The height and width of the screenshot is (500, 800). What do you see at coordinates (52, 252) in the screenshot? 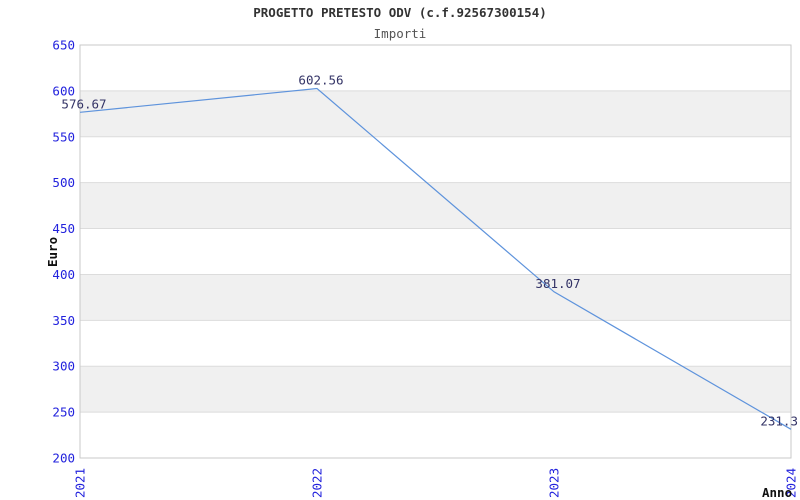
I see `y-axis-title: Euro` at bounding box center [52, 252].